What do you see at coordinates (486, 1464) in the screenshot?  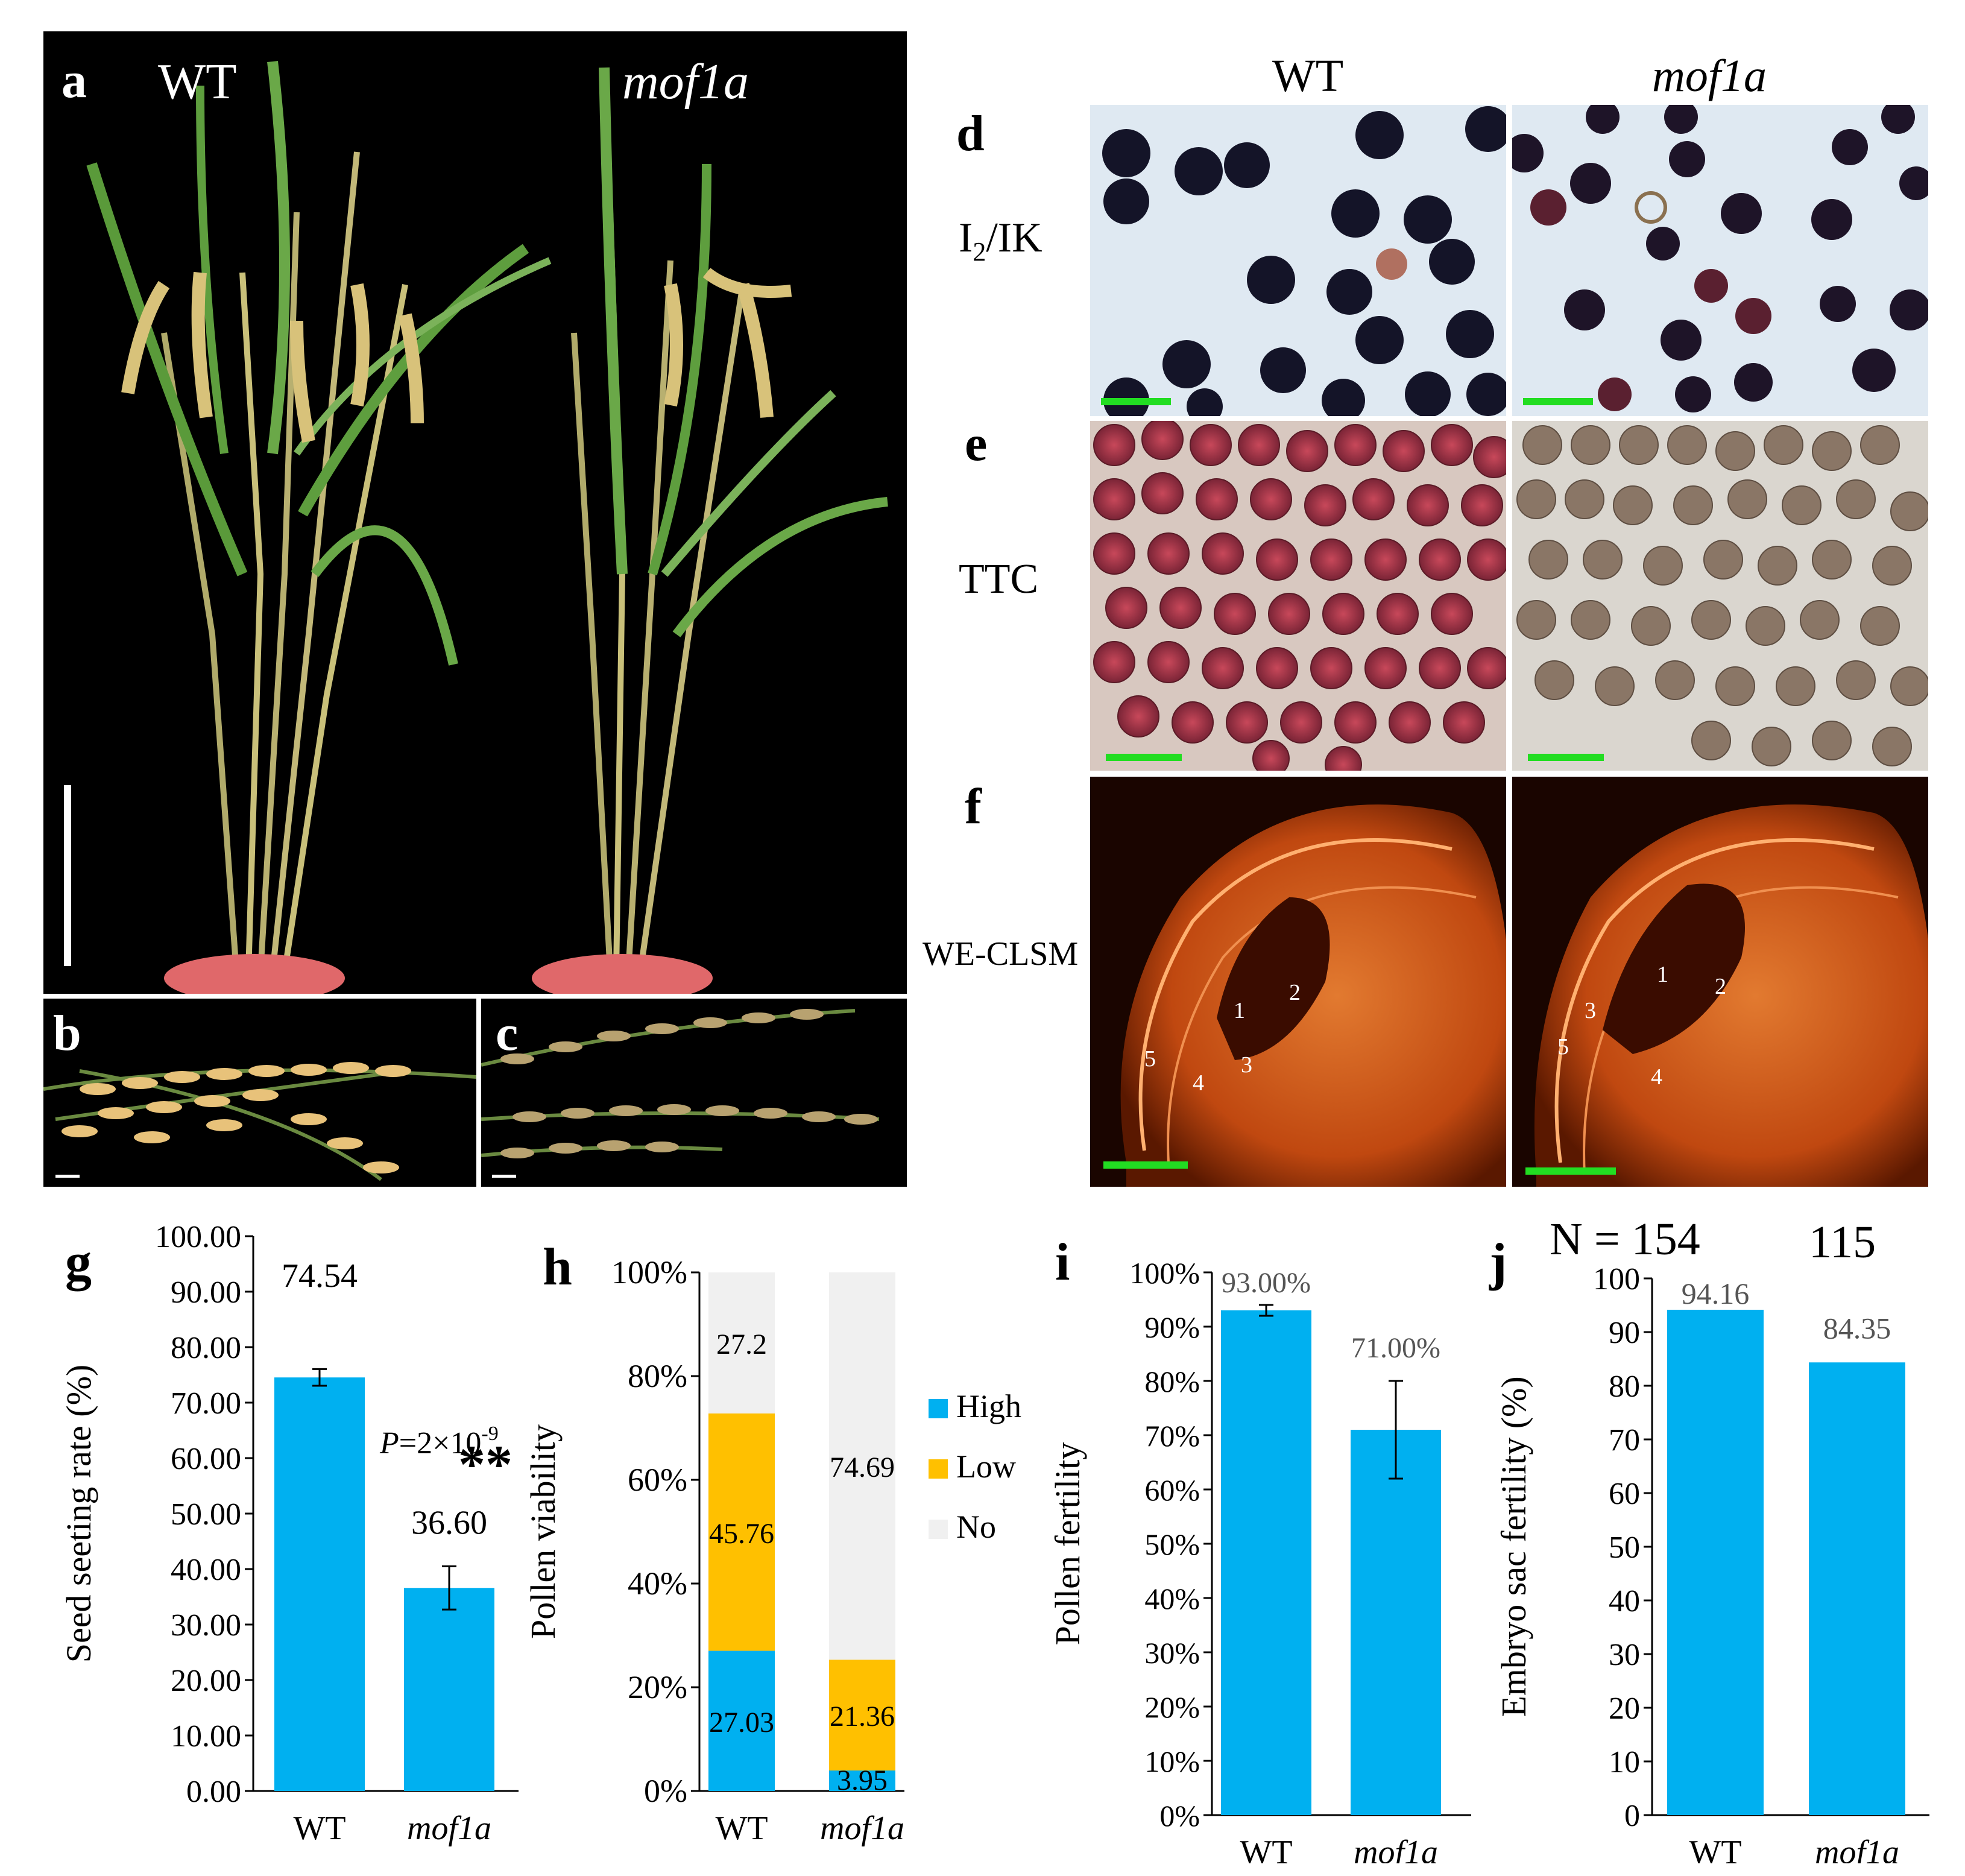 I see `significance-marker: **` at bounding box center [486, 1464].